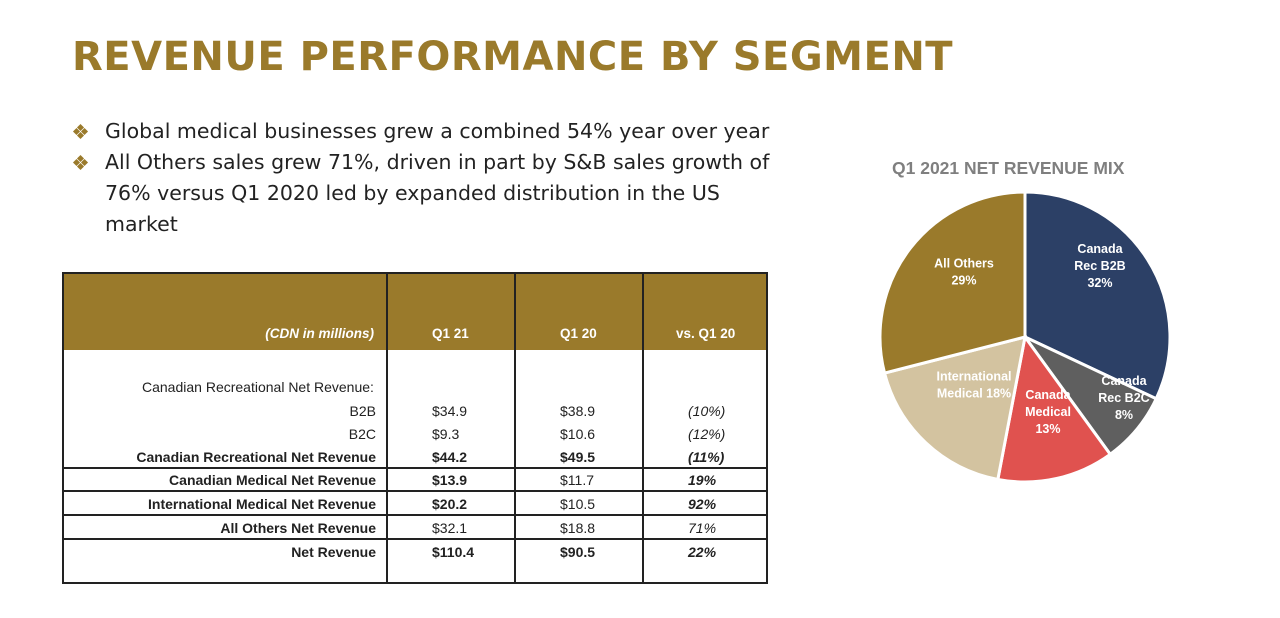 The height and width of the screenshot is (618, 1280). Describe the element at coordinates (1123, 398) in the screenshot. I see `pie-slice-label: Canada Rec B2C 8%` at that location.